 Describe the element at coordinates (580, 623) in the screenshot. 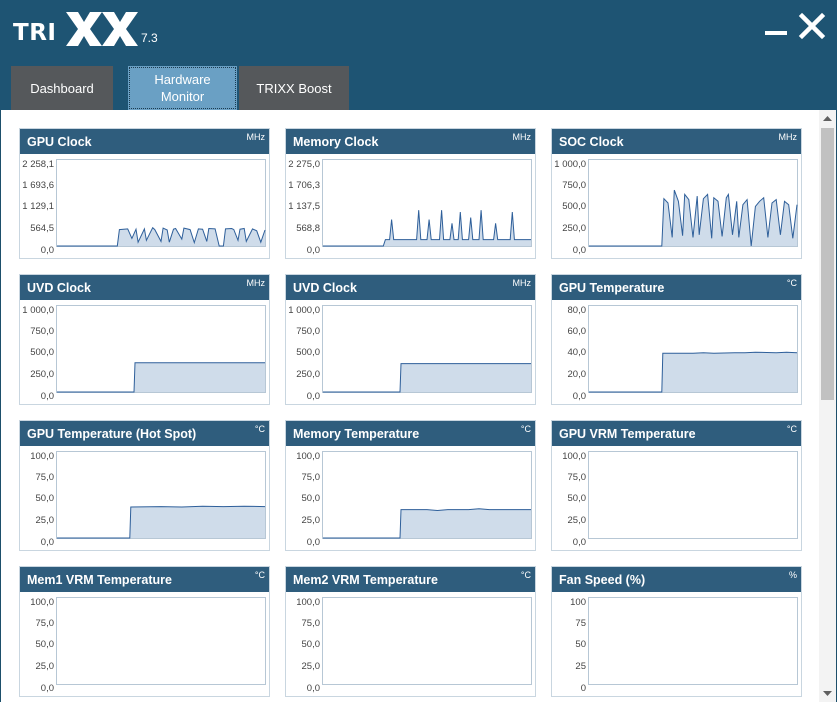

I see `y-tick-label: 75` at that location.